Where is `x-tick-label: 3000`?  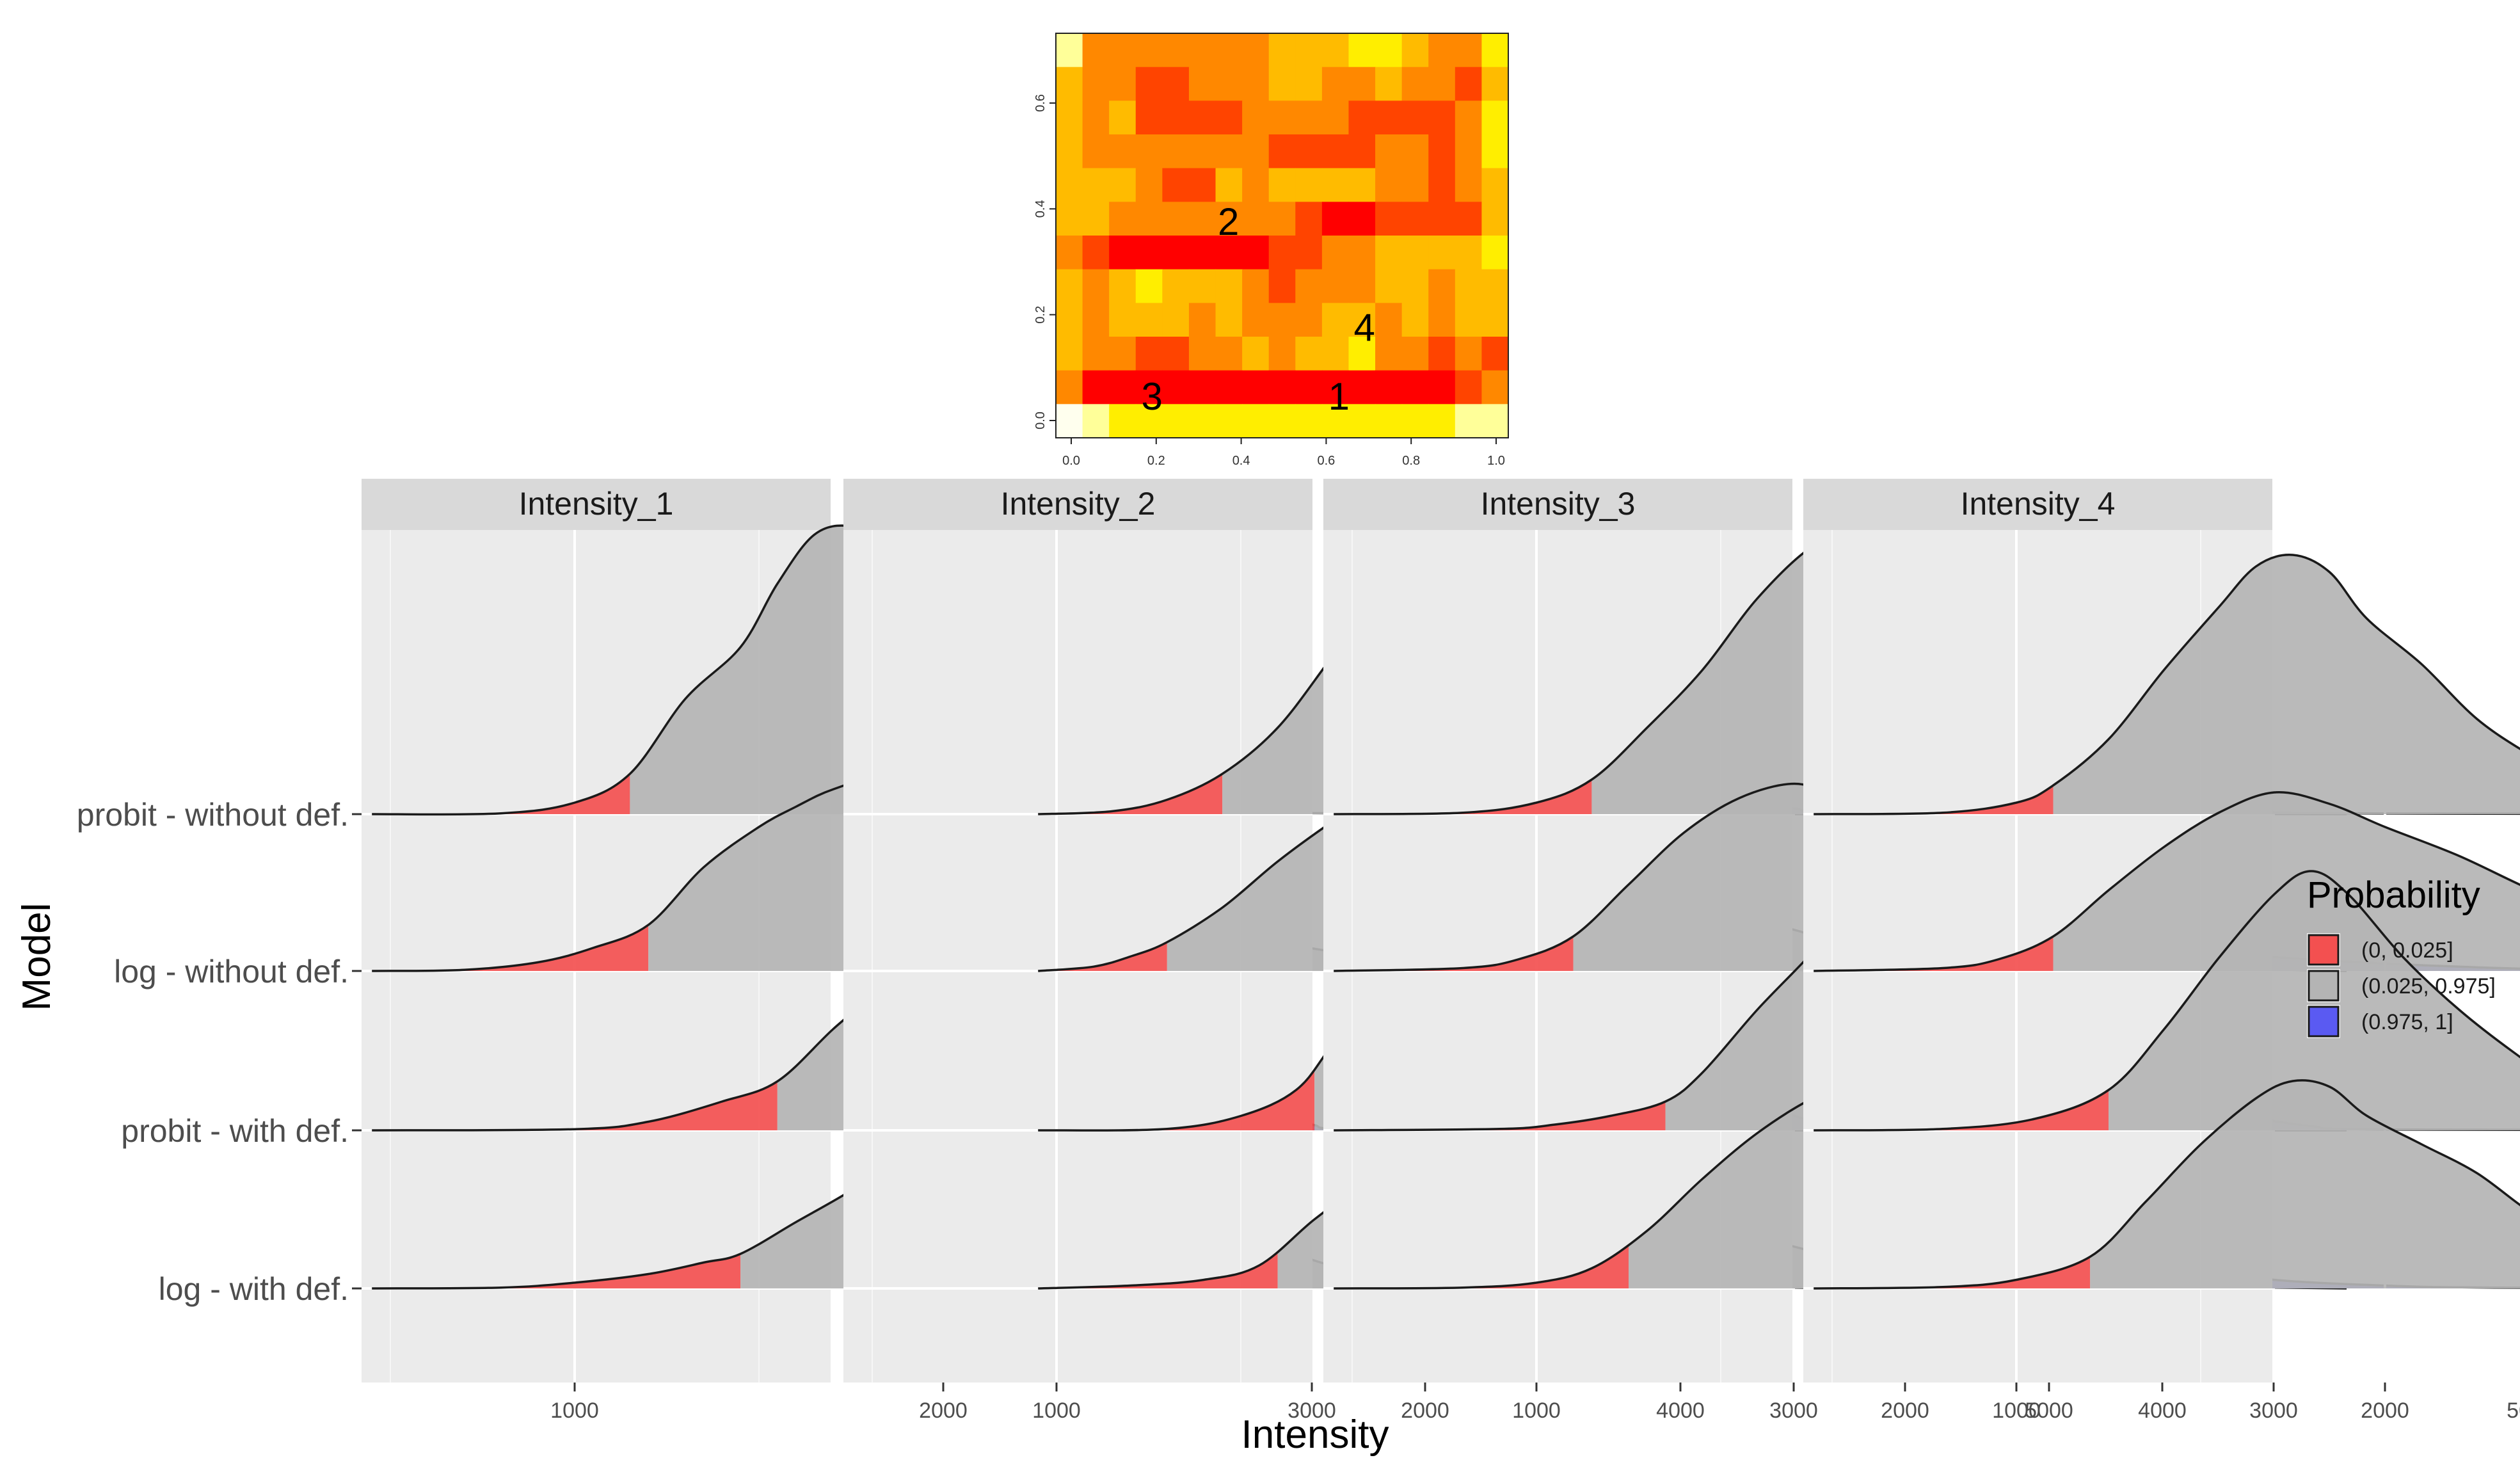 x-tick-label: 3000 is located at coordinates (1312, 1411).